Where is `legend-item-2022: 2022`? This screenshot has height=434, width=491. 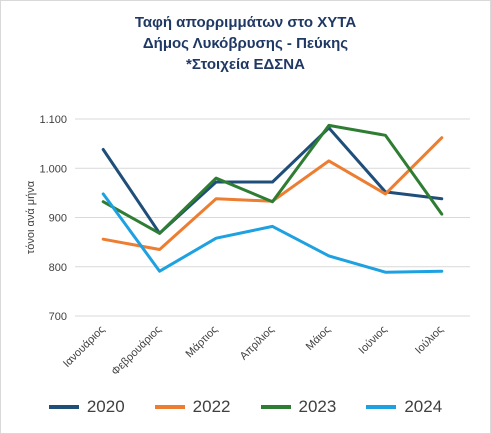 legend-item-2022: 2022 is located at coordinates (192, 407).